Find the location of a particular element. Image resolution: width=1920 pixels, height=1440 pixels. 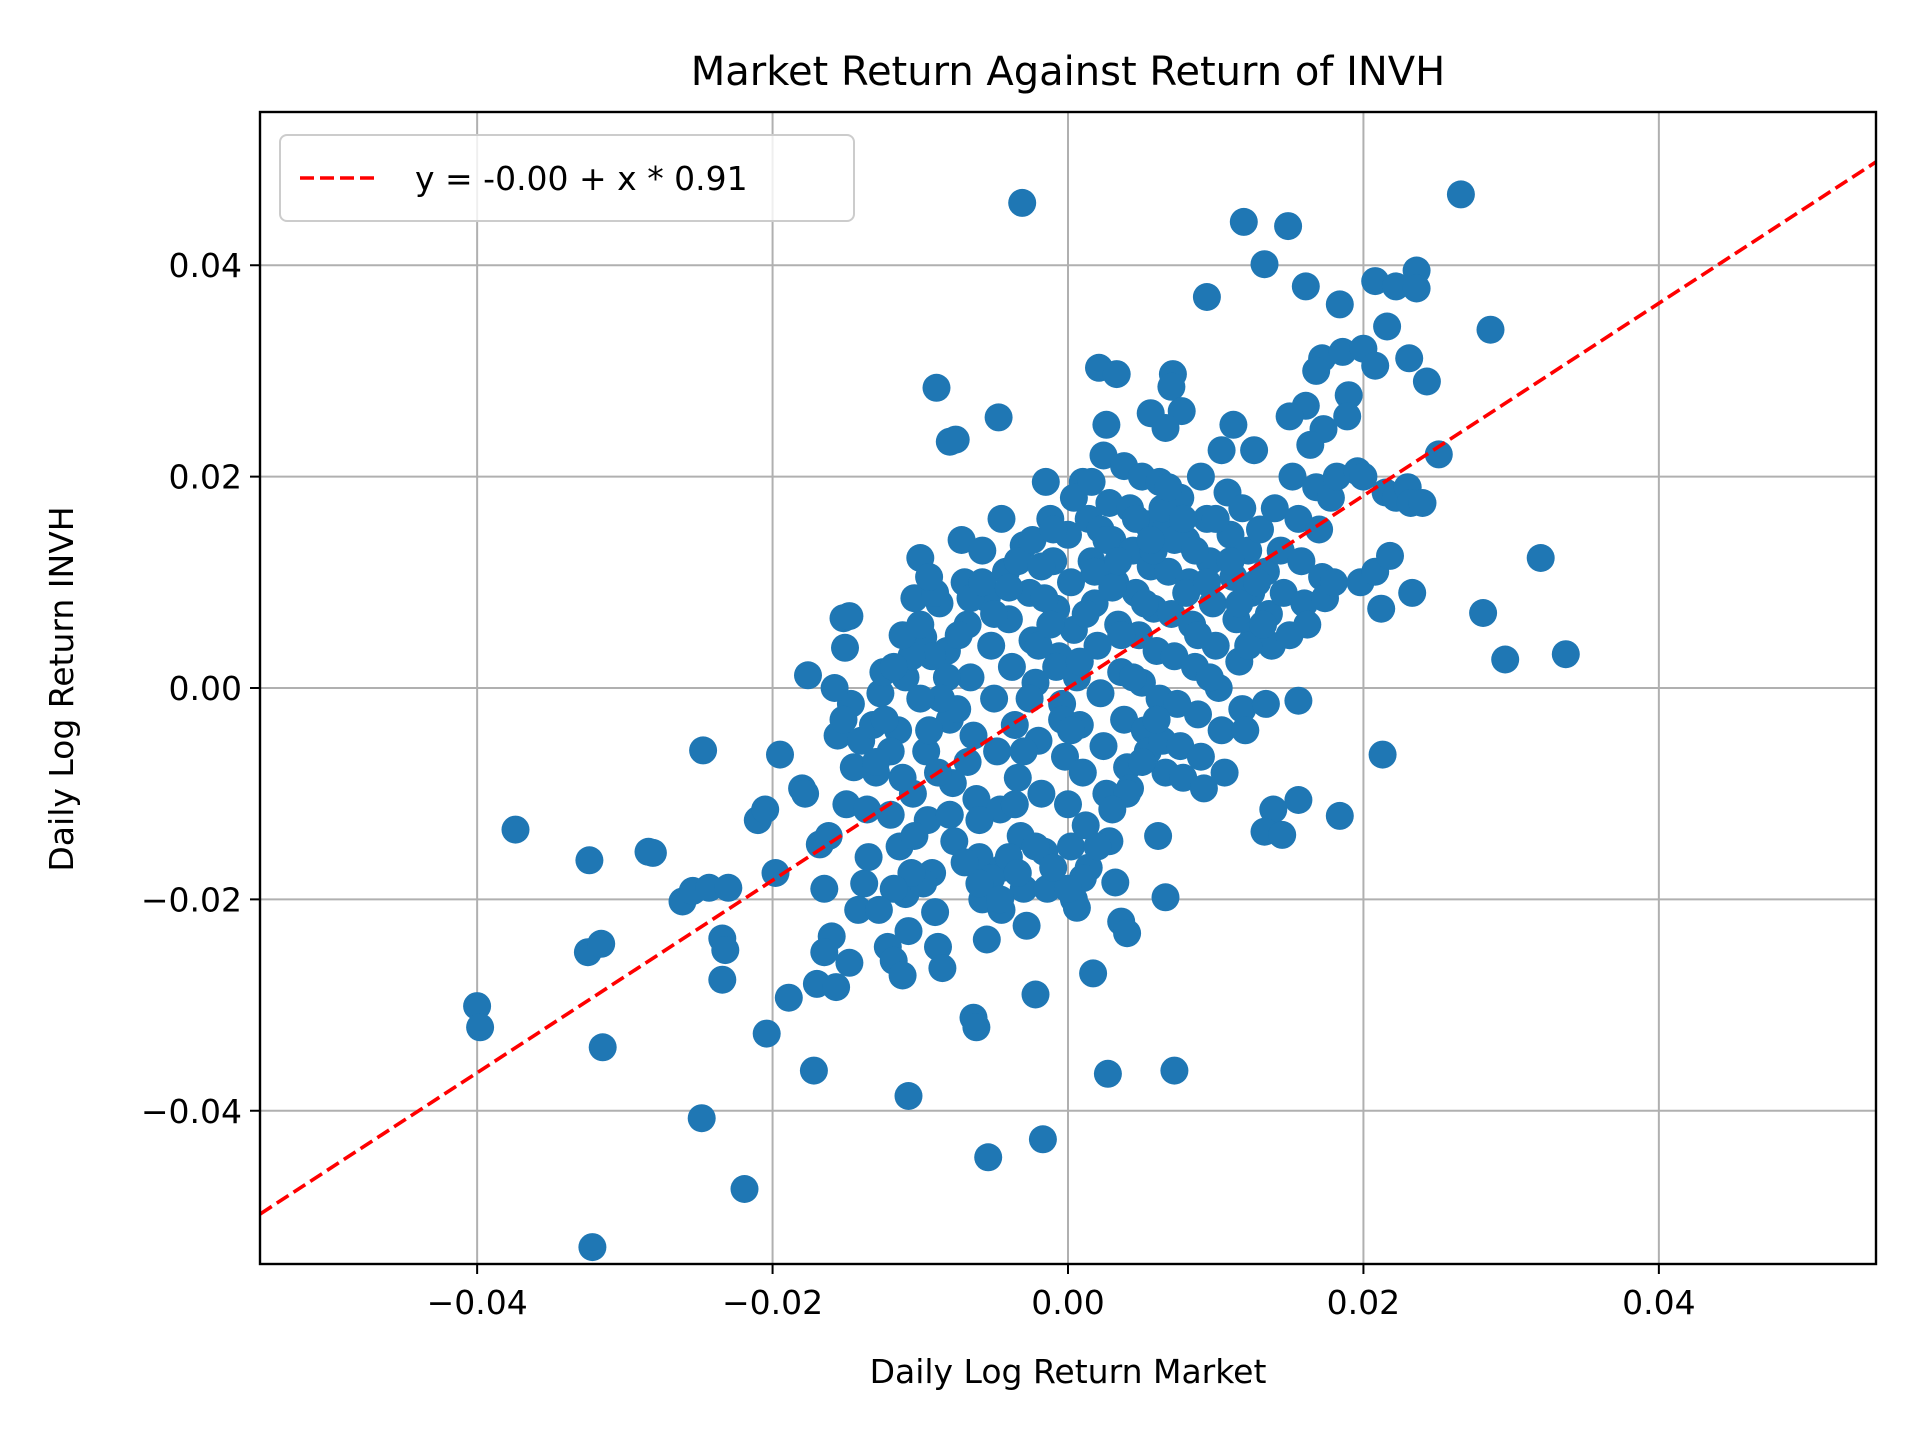

x-axis-label: Daily Log Return Market is located at coordinates (1068, 1371).